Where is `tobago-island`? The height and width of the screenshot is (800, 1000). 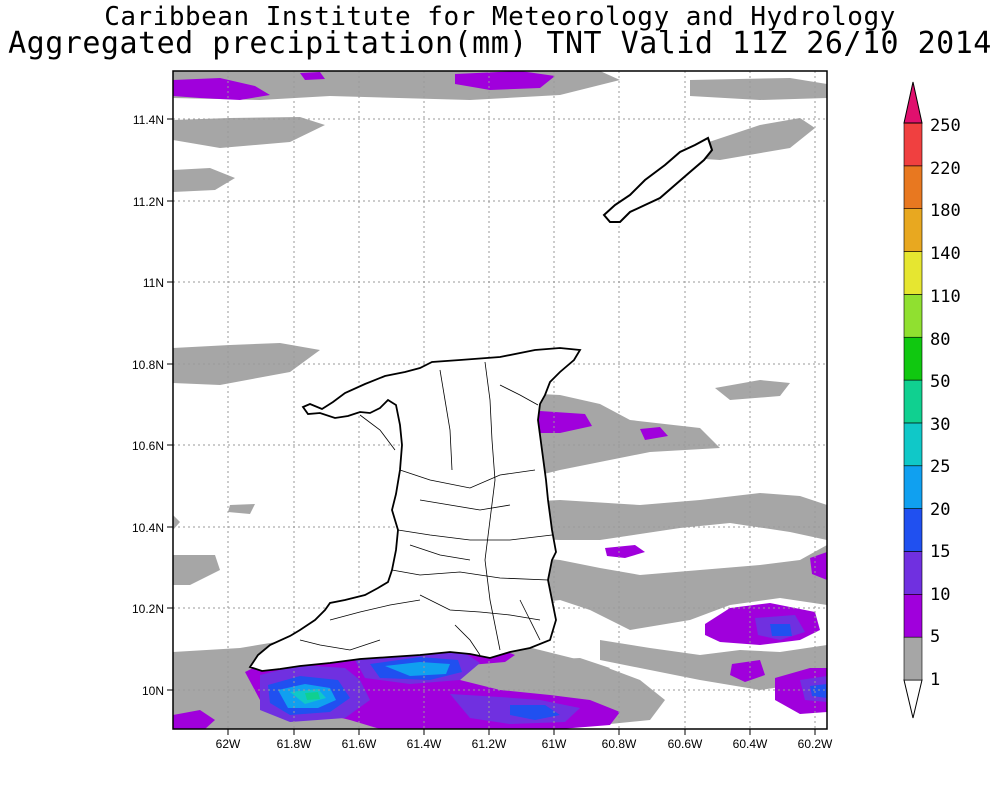
tobago-island is located at coordinates (658, 179).